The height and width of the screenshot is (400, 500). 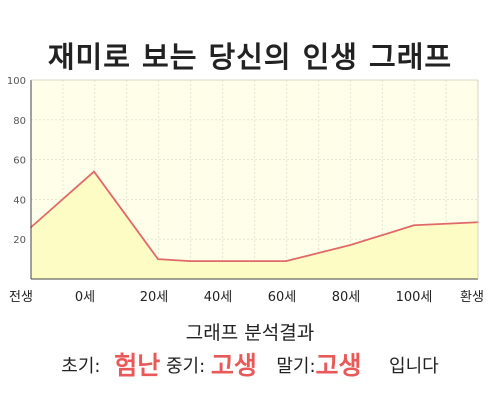 I want to click on x-tick-label: 전생, so click(x=21, y=297).